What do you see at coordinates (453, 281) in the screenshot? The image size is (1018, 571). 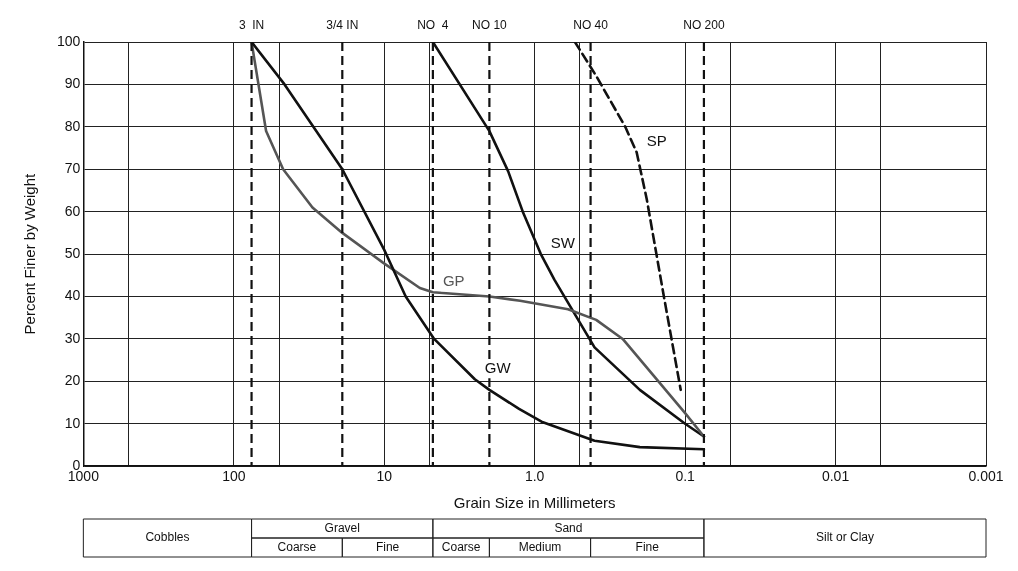 I see `series-label: GP` at bounding box center [453, 281].